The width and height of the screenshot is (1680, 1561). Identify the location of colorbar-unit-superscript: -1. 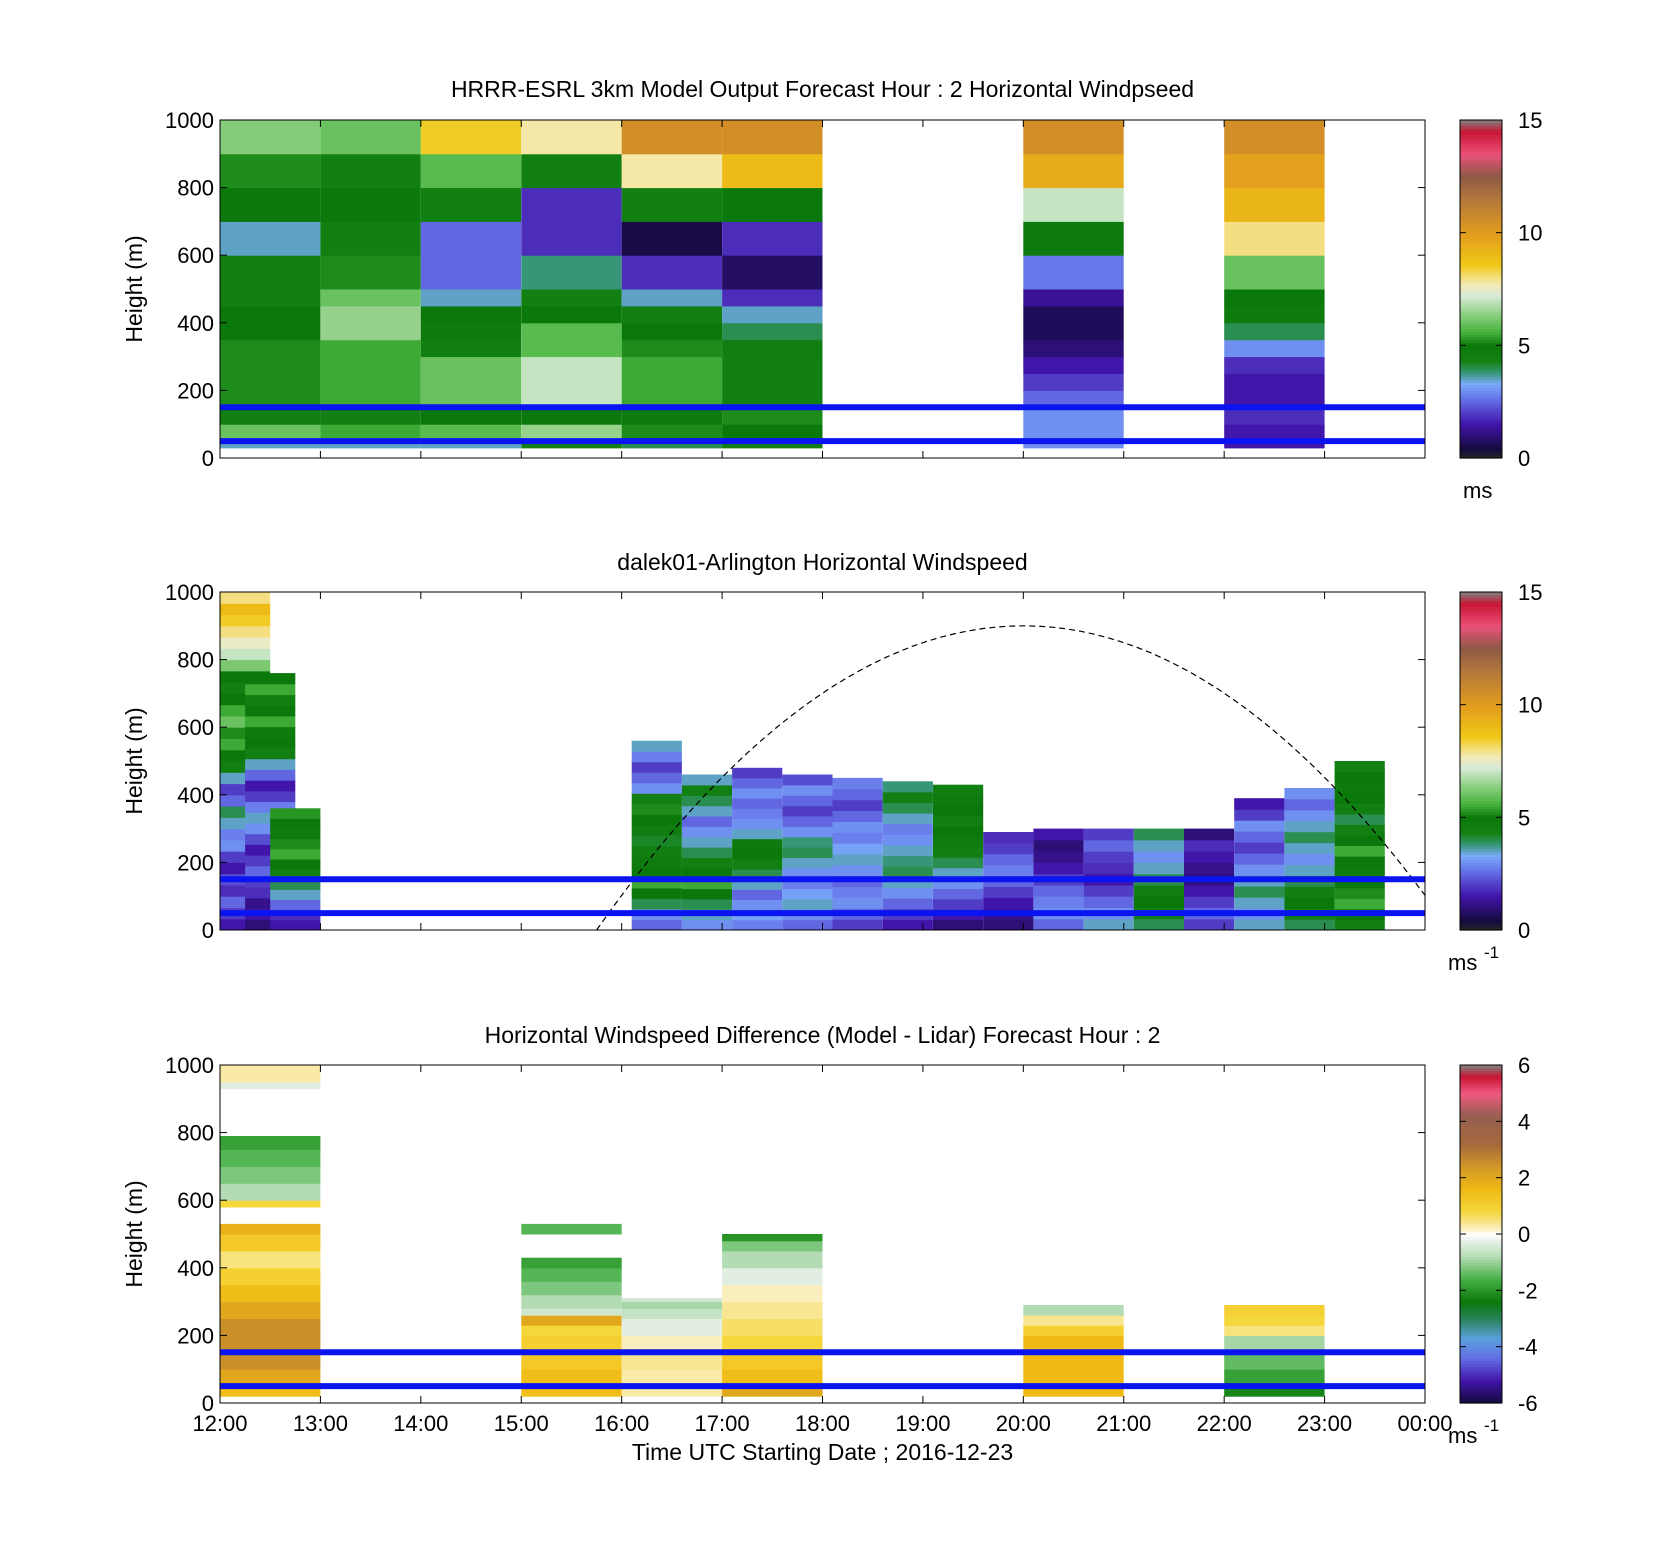
(1491, 1425).